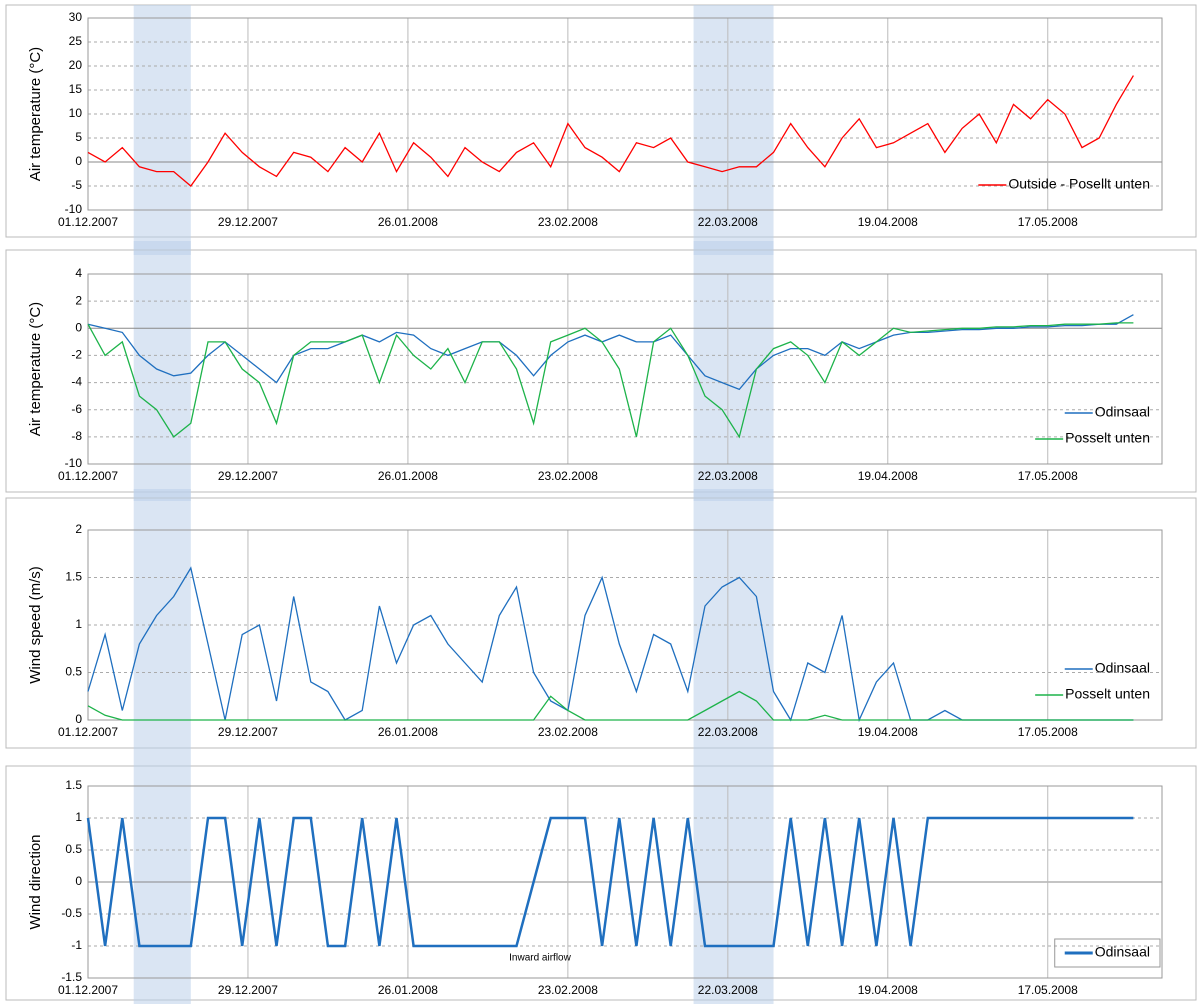 The width and height of the screenshot is (1202, 1004). I want to click on annotation: Inward airflow, so click(540, 958).